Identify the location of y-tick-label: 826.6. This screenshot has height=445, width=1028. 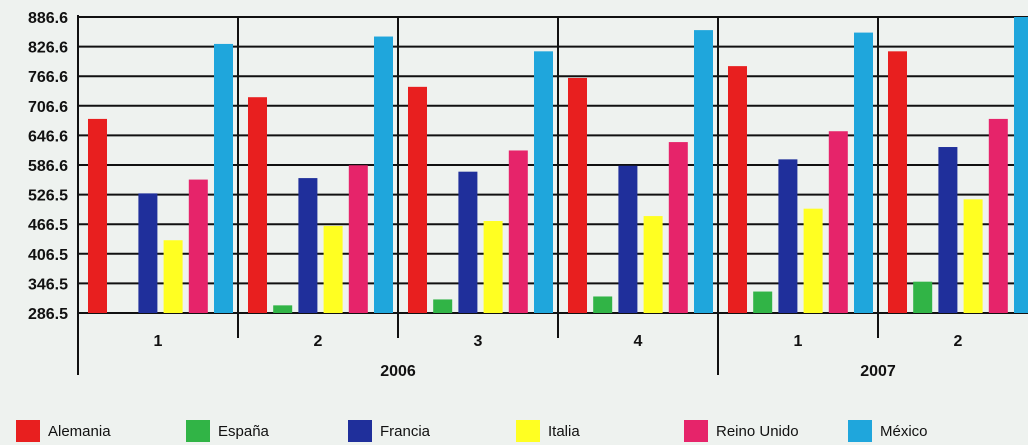
(48, 48).